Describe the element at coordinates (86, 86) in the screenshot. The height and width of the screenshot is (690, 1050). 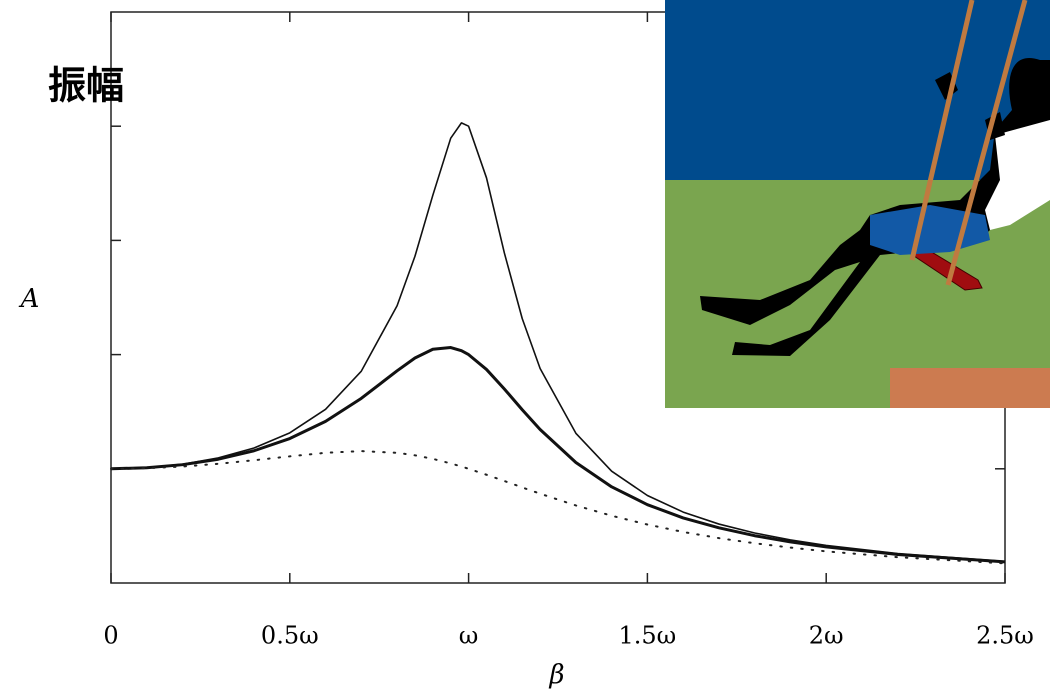
I see `annotation: 振幅` at that location.